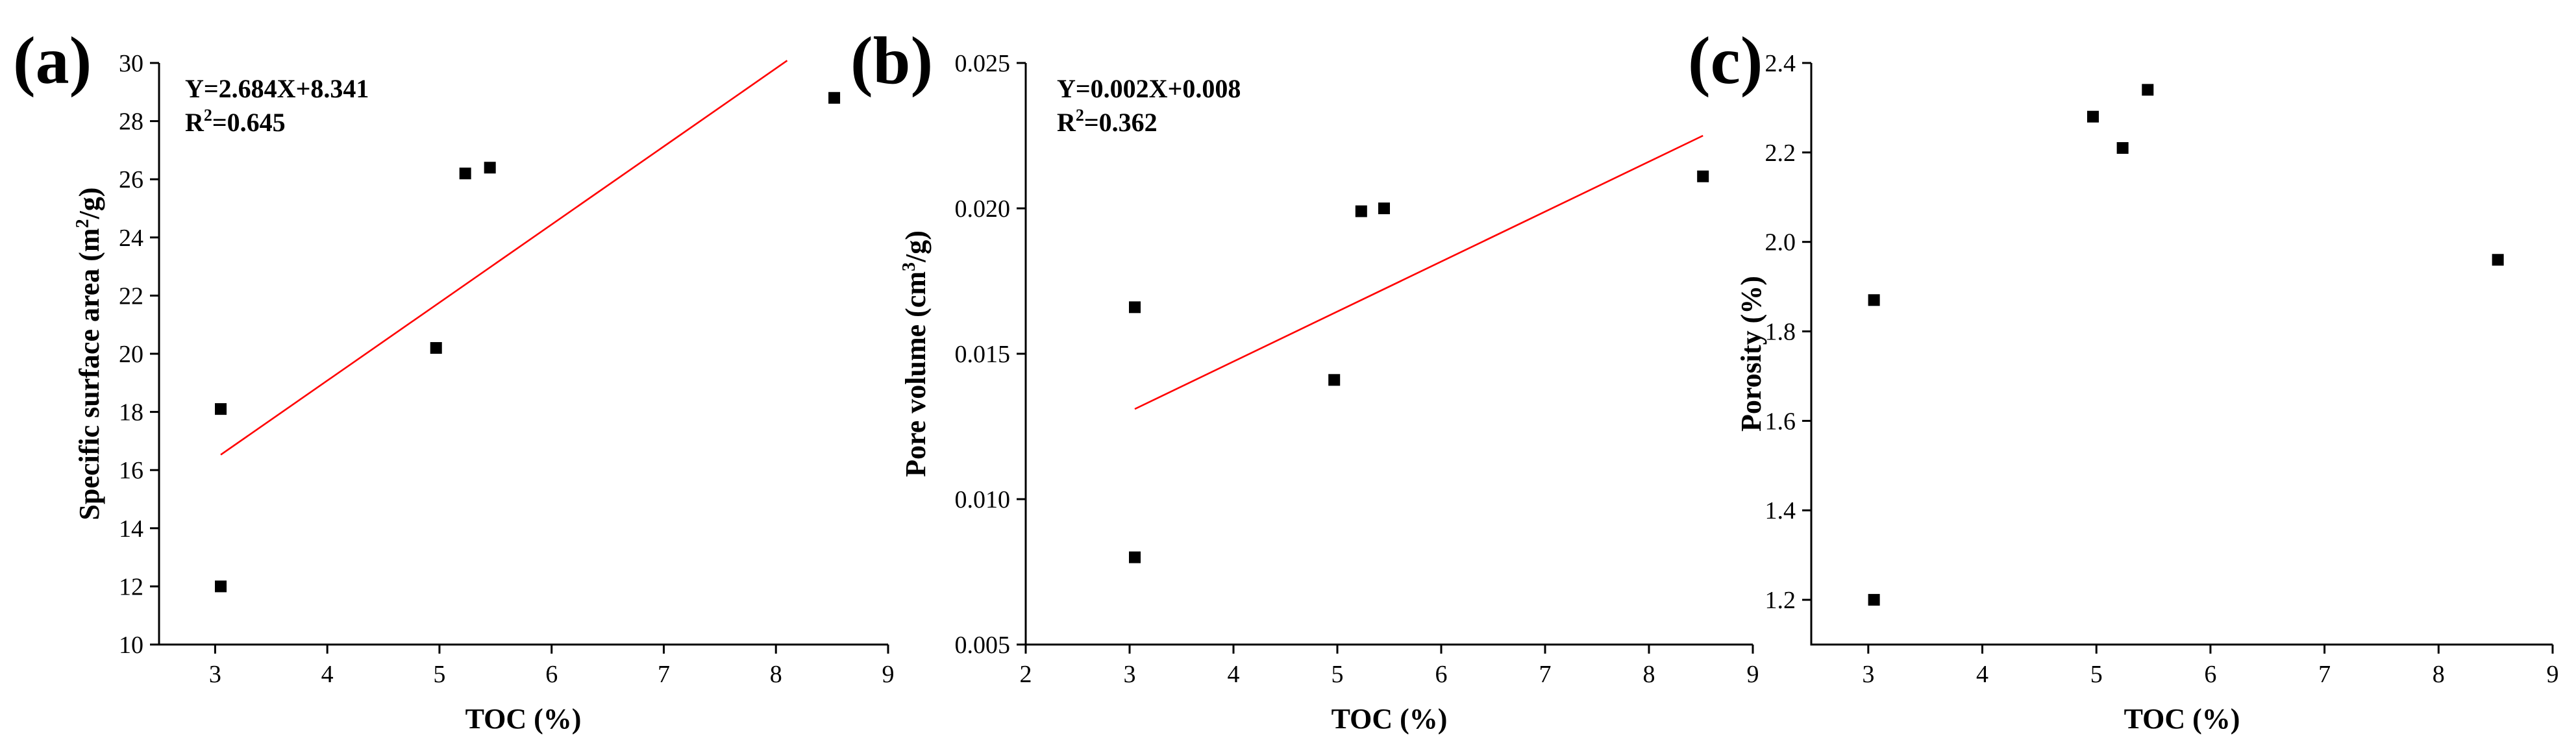 The width and height of the screenshot is (2576, 751). I want to click on y-tick-label-a: 24, so click(131, 238).